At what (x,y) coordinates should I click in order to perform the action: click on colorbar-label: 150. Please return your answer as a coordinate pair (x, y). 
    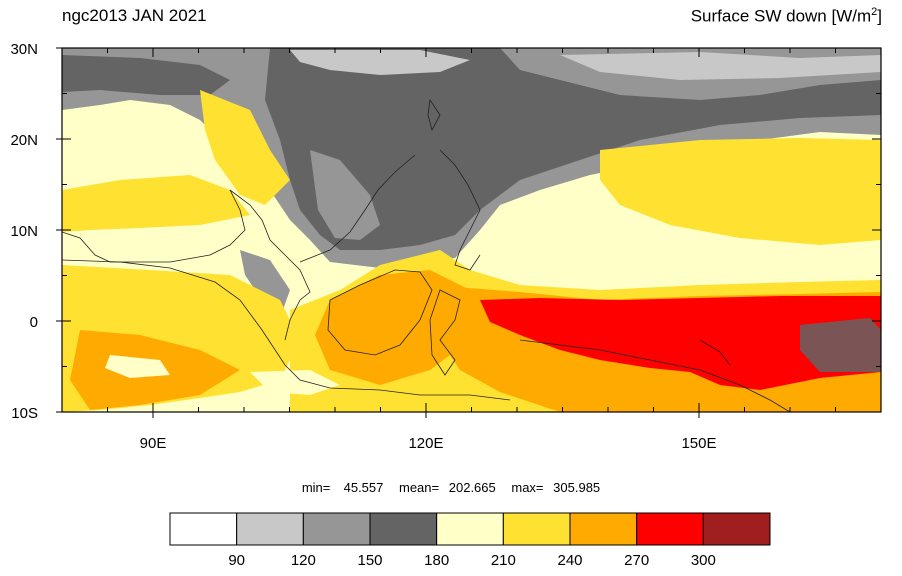
    Looking at the image, I should click on (370, 560).